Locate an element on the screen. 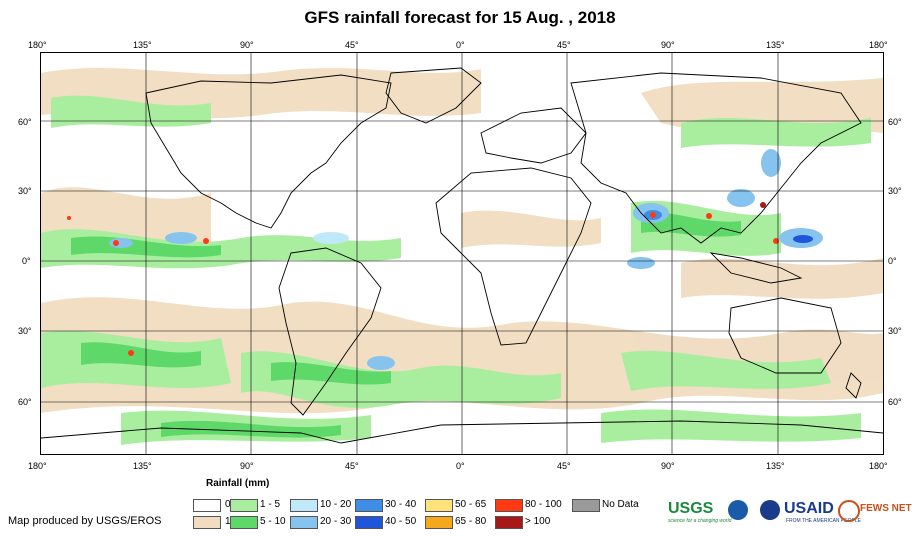 This screenshot has width=920, height=539. usaid-tagline: FROM THE AMERICAN PEOPLE is located at coordinates (823, 521).